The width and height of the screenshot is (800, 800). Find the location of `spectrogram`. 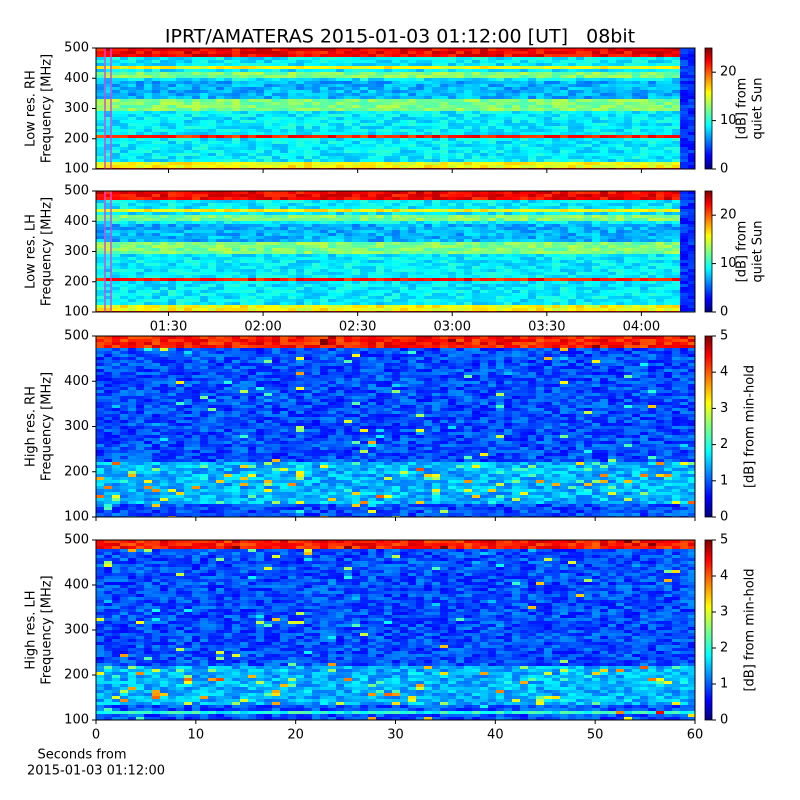

spectrogram is located at coordinates (395, 108).